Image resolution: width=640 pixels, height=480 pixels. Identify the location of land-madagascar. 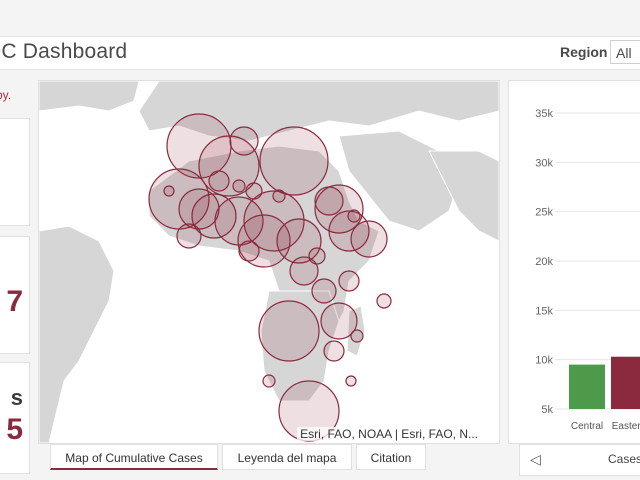
(356, 331).